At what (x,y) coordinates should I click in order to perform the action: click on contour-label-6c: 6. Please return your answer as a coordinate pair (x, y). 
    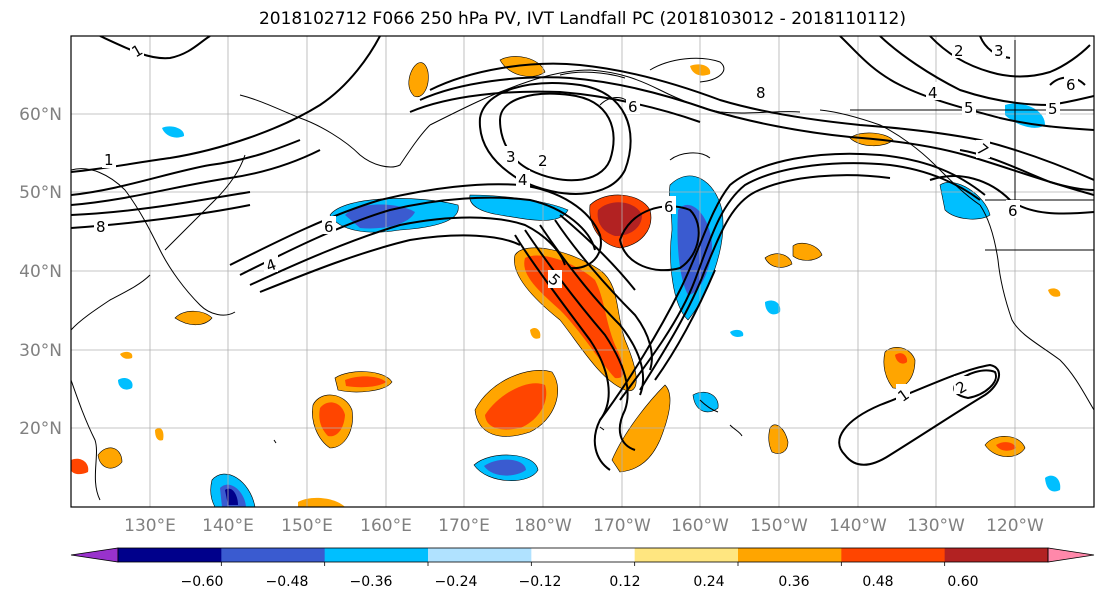
    Looking at the image, I should click on (633, 107).